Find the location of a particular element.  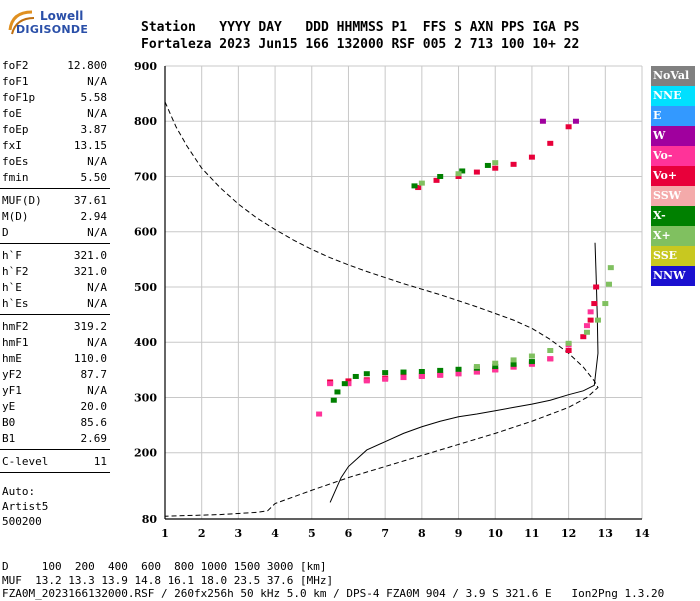

param-value: 13.15 is located at coordinates (90, 145).